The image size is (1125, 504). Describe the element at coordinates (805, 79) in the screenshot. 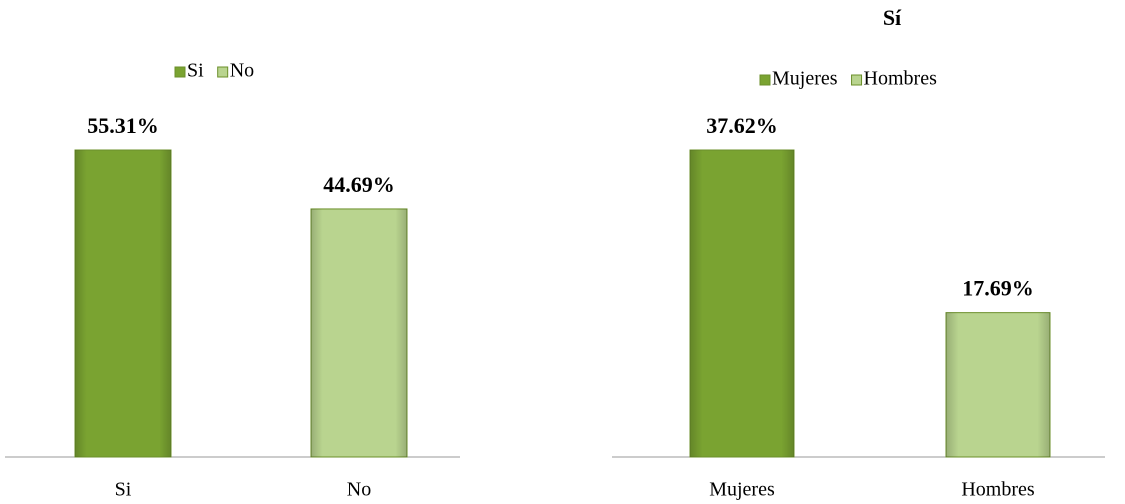

I see `legend-label: Mujeres` at that location.